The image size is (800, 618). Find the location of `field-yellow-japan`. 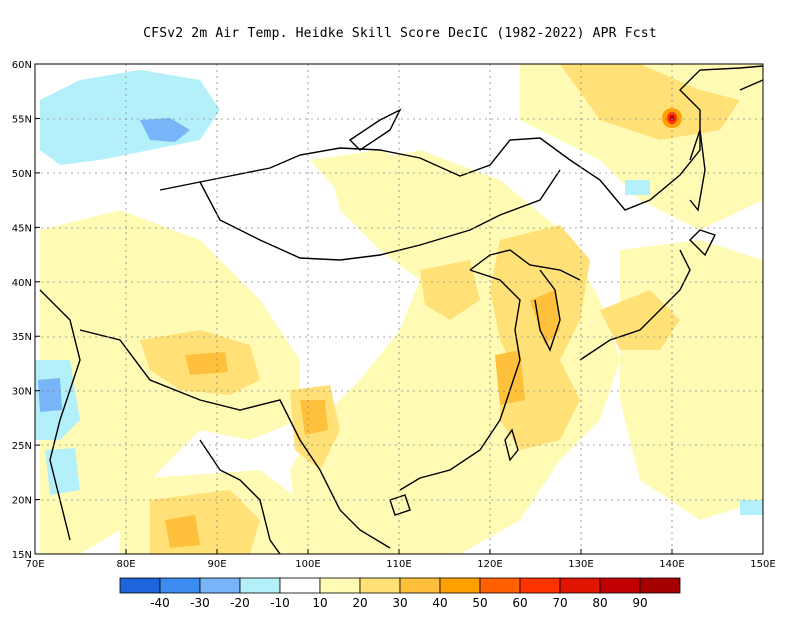

field-yellow-japan is located at coordinates (640, 320).